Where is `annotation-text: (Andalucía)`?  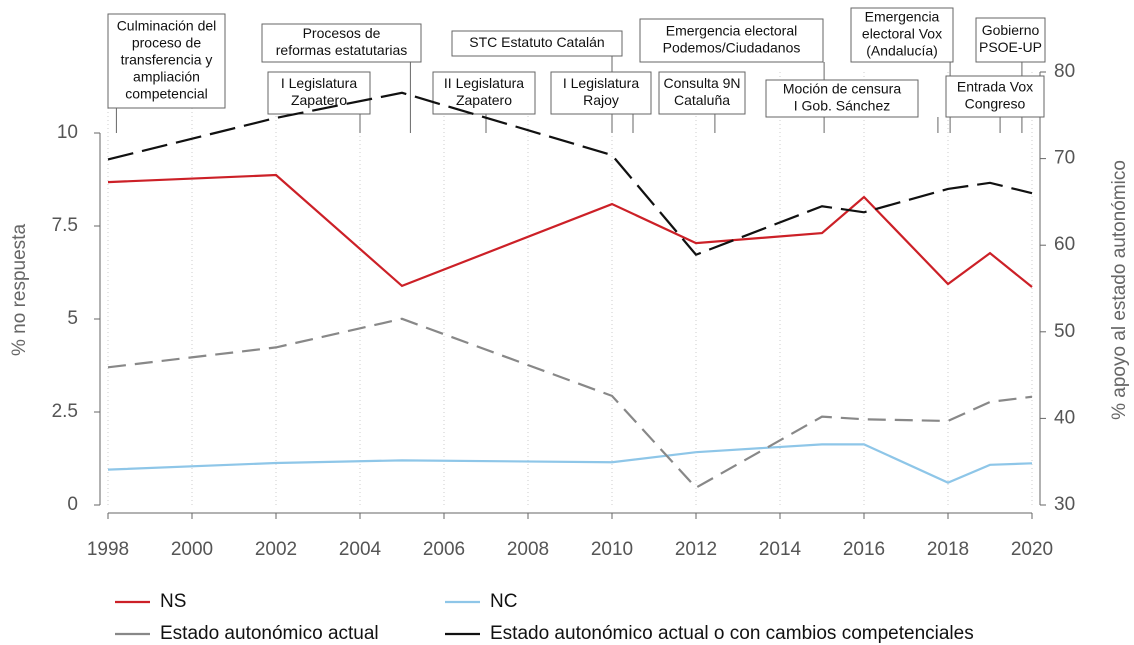 annotation-text: (Andalucía) is located at coordinates (902, 51).